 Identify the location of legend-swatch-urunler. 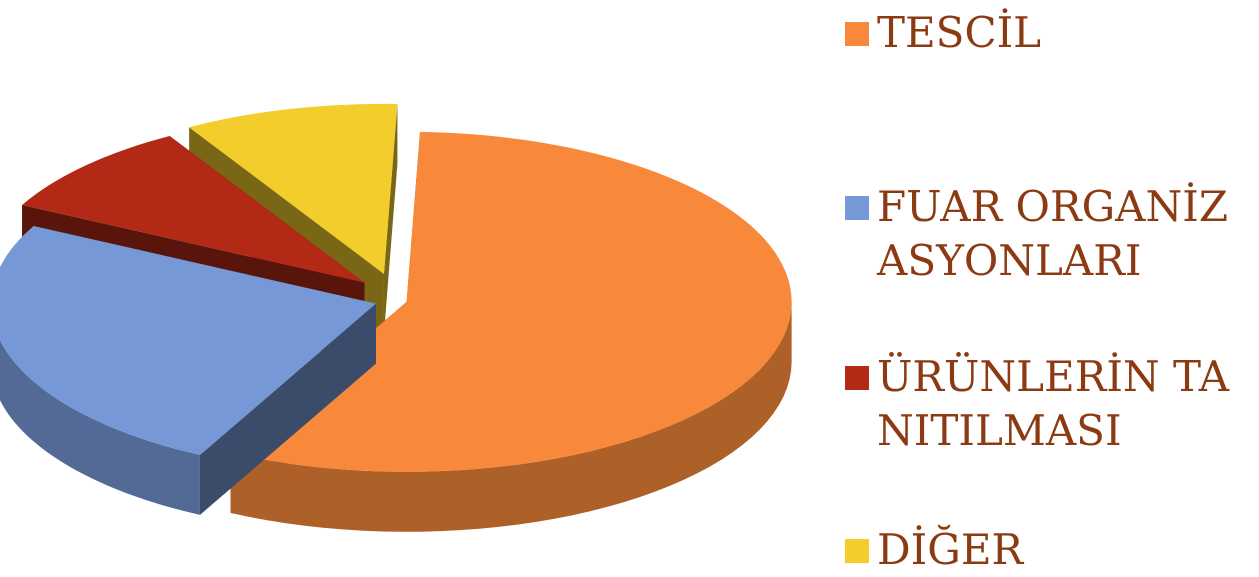
(857, 378).